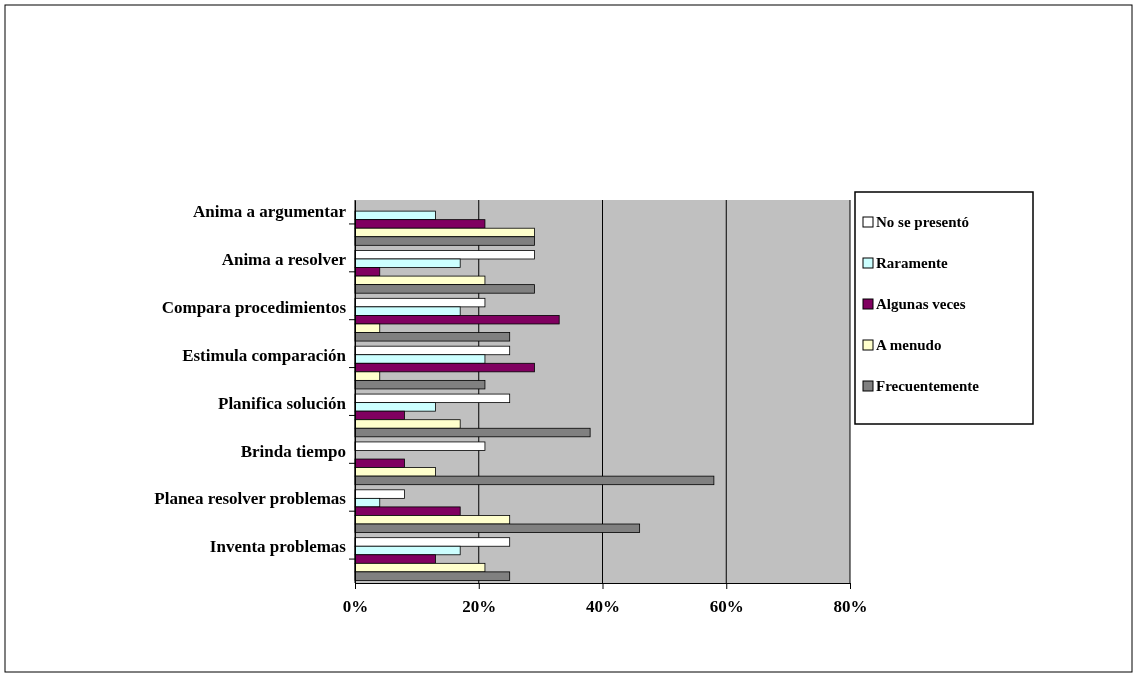 The height and width of the screenshot is (678, 1138). What do you see at coordinates (909, 345) in the screenshot?
I see `legend-label: A menudo` at bounding box center [909, 345].